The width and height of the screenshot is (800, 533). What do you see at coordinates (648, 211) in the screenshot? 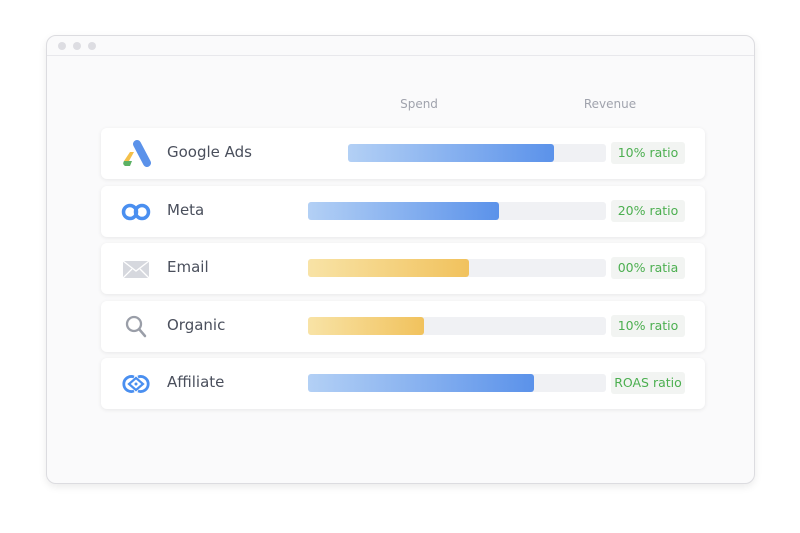
I see `revenue-ratio-badge: 20% ratio` at bounding box center [648, 211].